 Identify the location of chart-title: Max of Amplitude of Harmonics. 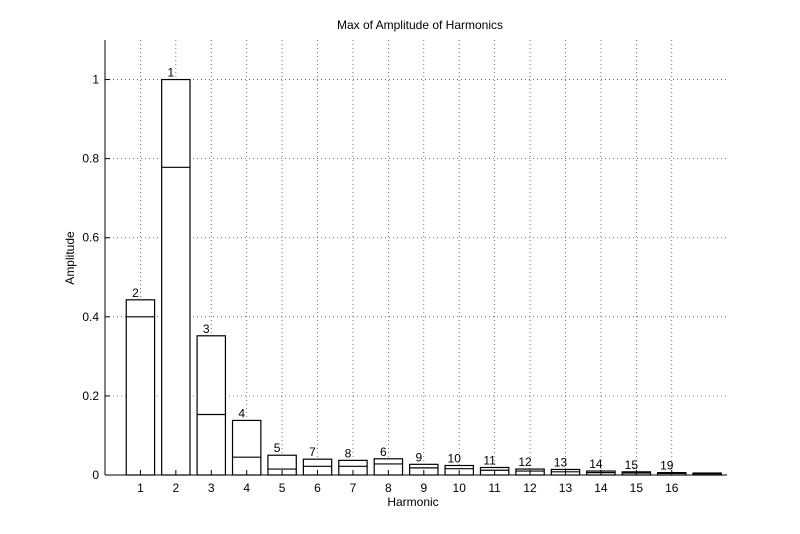
(420, 25).